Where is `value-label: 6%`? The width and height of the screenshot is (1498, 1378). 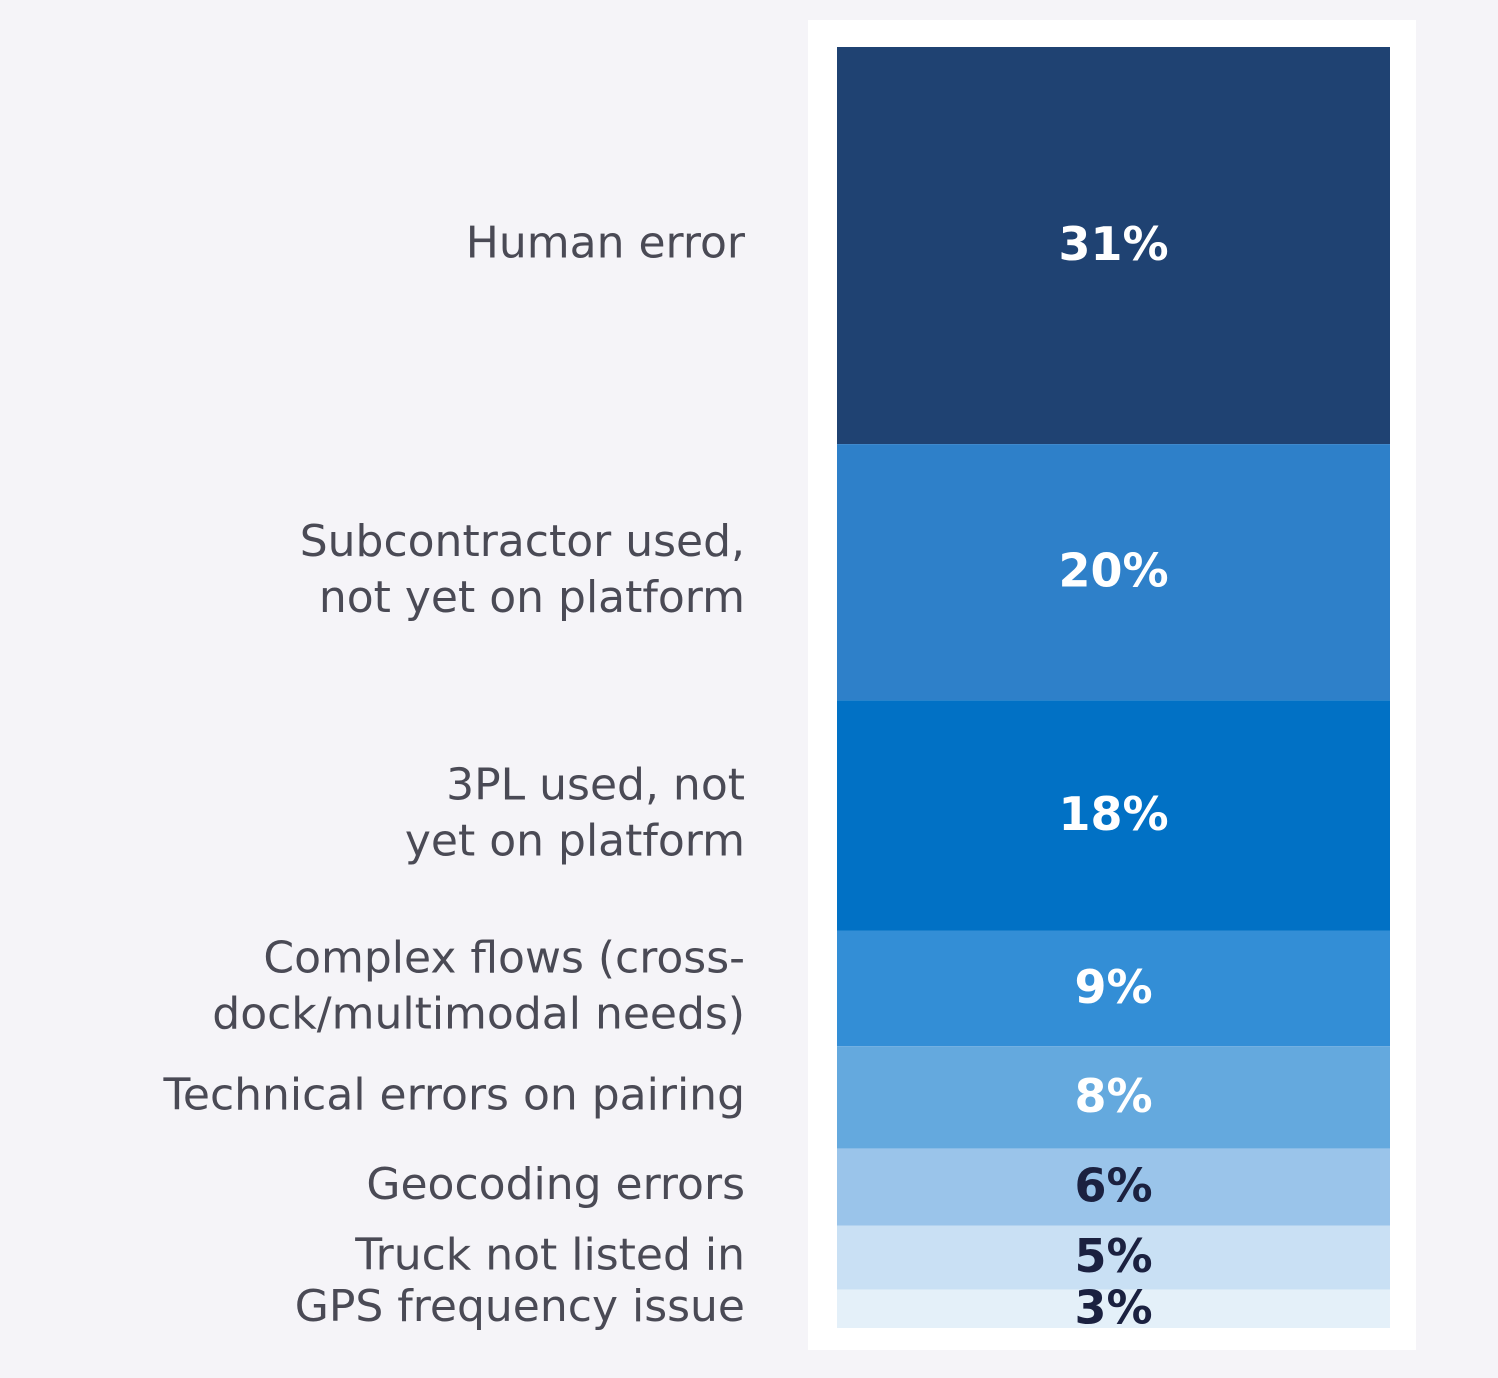 value-label: 6% is located at coordinates (1113, 1186).